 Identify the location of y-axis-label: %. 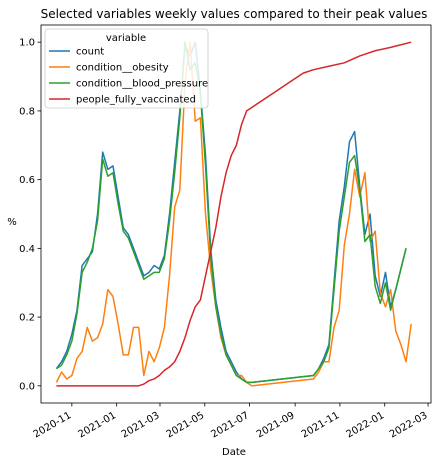
(12, 222).